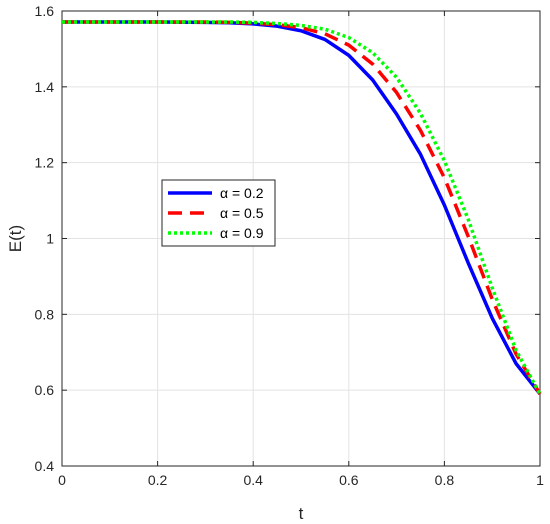  What do you see at coordinates (45, 390) in the screenshot?
I see `y-tick-label: 0.6` at bounding box center [45, 390].